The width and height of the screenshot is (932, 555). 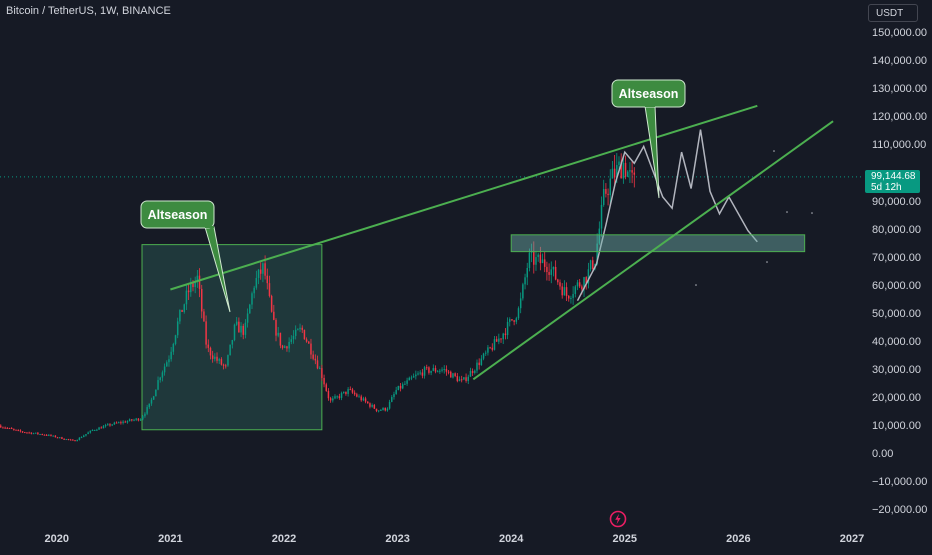 What do you see at coordinates (88, 11) in the screenshot?
I see `symbol-header: Bitcoin / TetherUS, 1W, BINANCE` at bounding box center [88, 11].